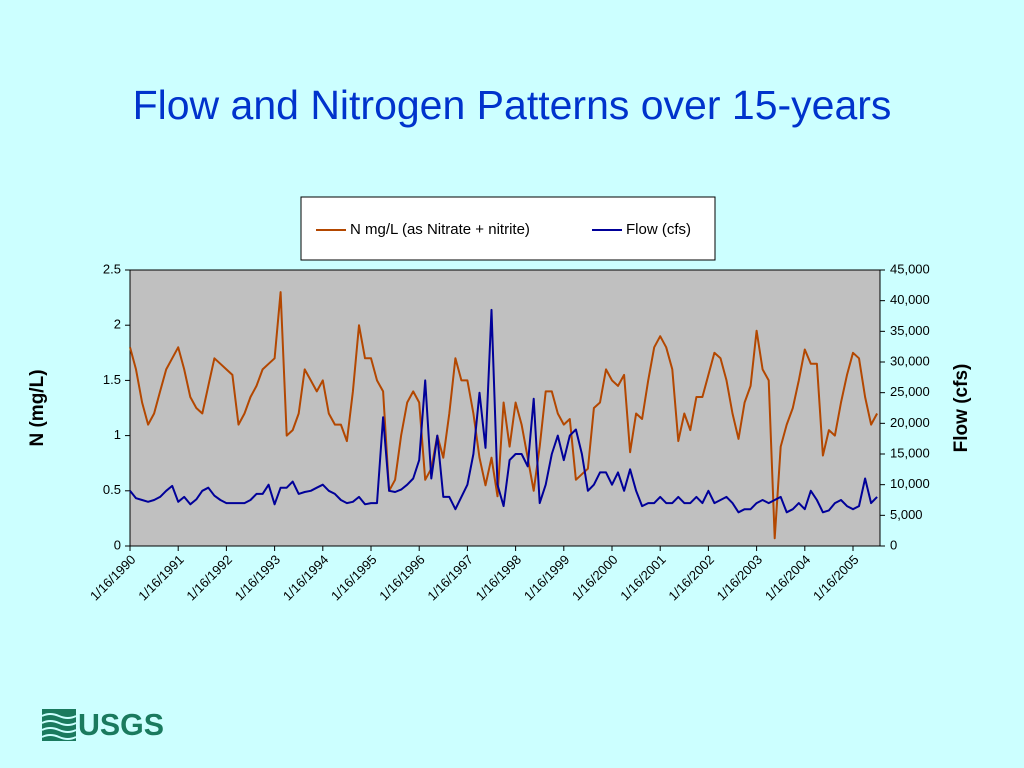 This screenshot has height=768, width=1024. Describe the element at coordinates (691, 578) in the screenshot. I see `x-tick-label: 1/16/2002` at that location.